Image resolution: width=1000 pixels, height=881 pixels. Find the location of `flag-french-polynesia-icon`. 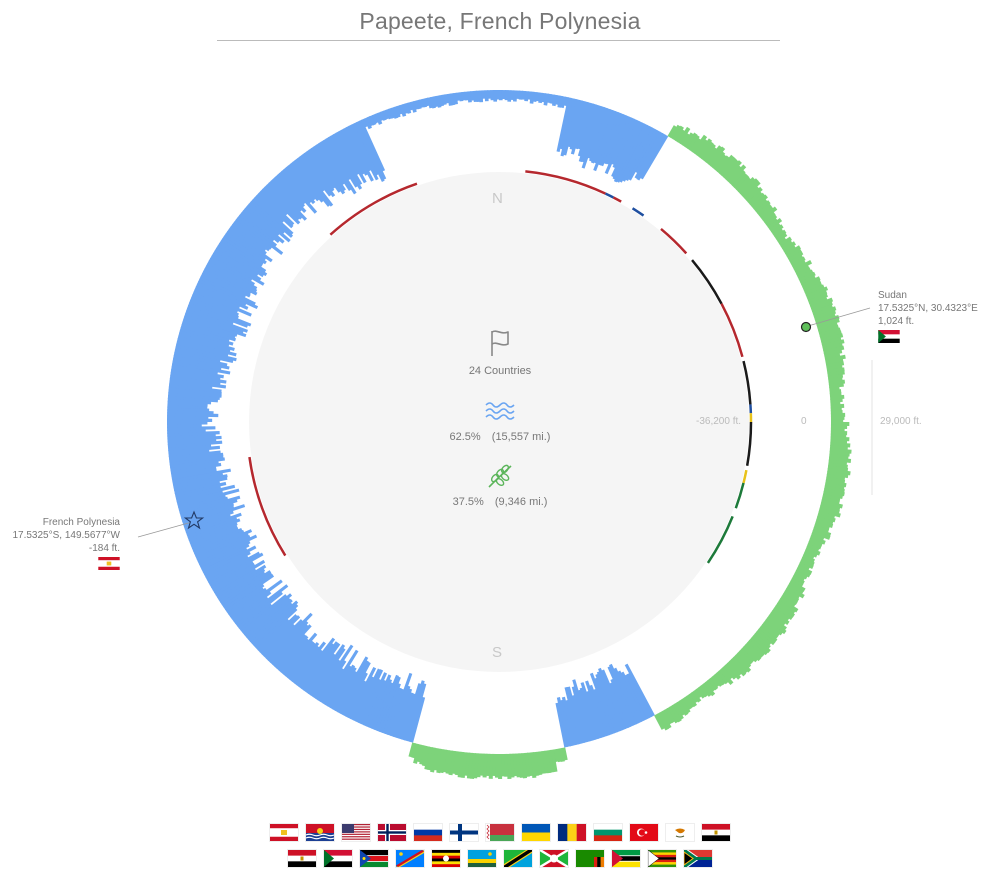

flag-french-polynesia-icon is located at coordinates (284, 832).